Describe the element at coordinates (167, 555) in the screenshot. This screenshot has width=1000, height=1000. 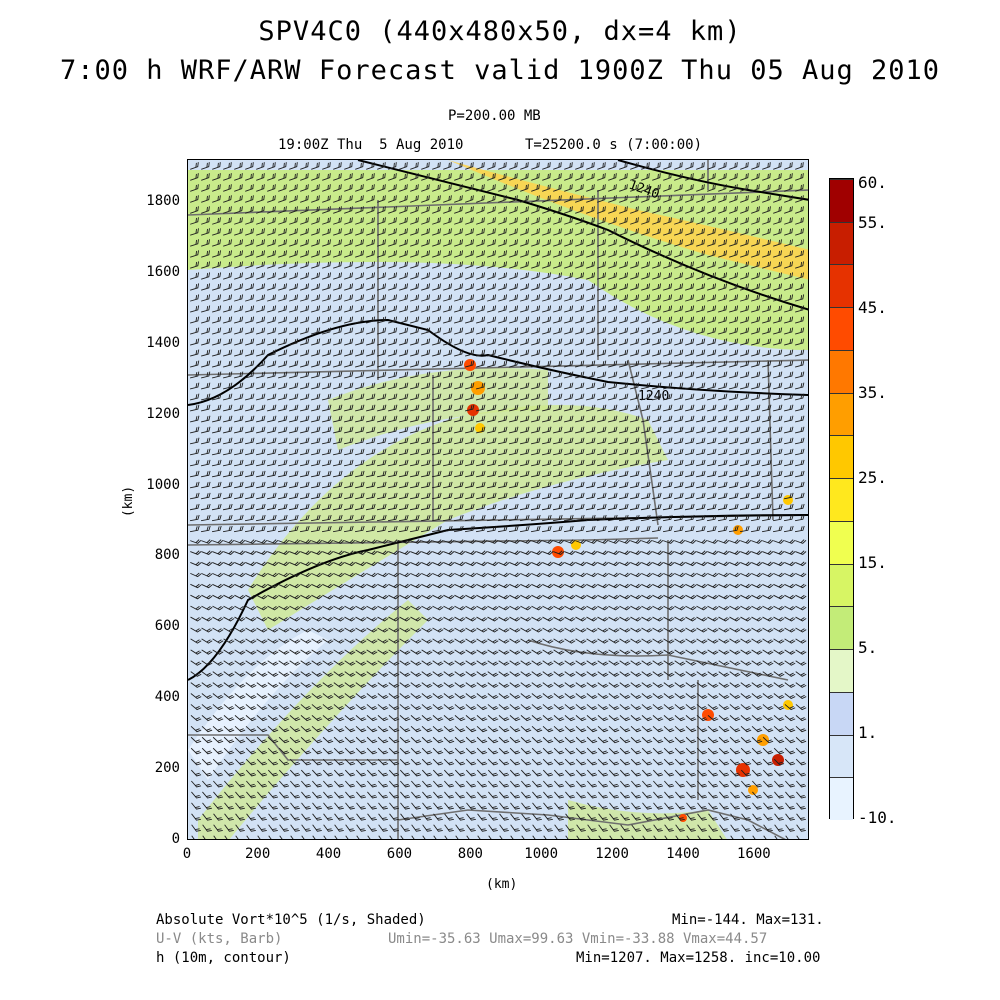
I see `y-tick-label: 800` at that location.